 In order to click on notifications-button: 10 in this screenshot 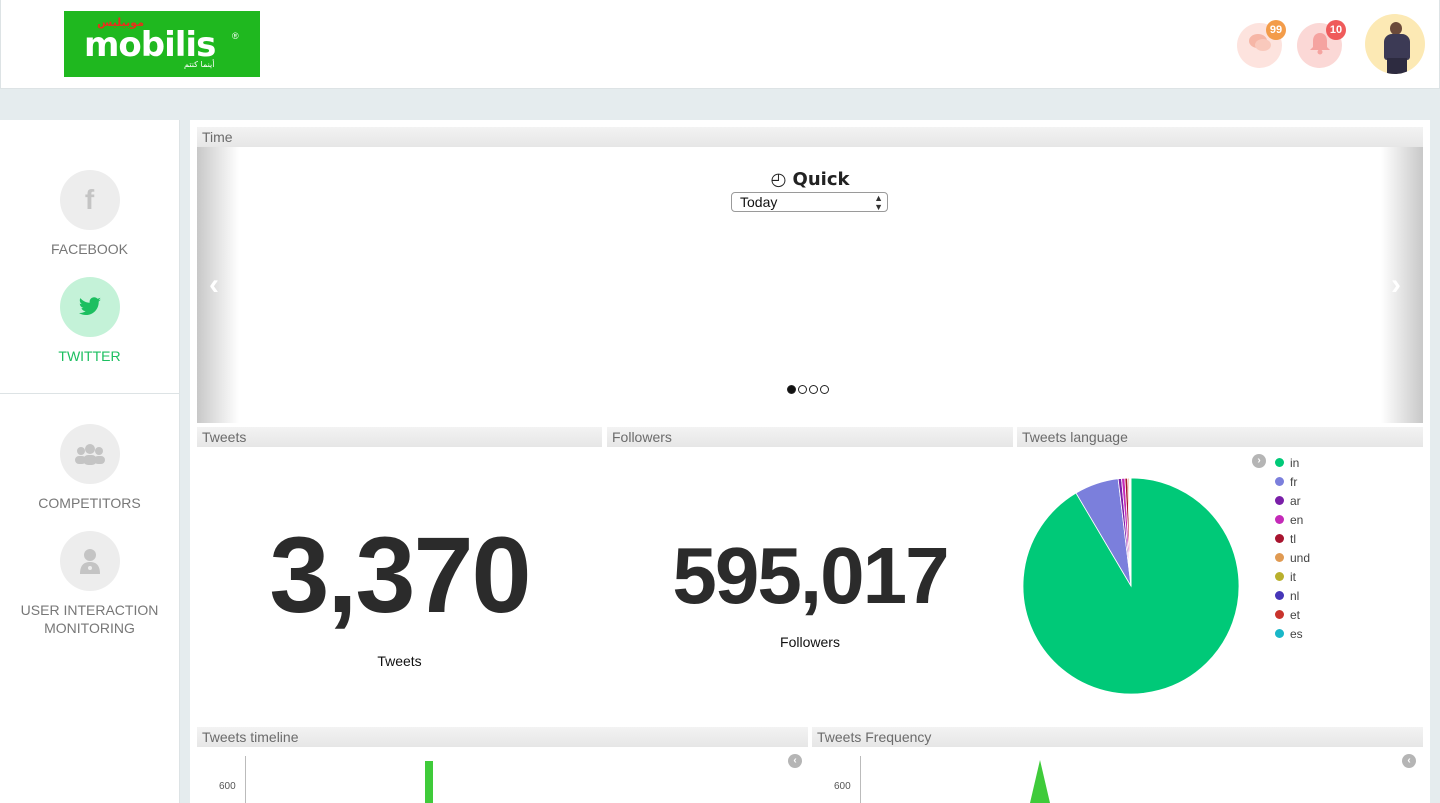, I will do `click(1321, 44)`.